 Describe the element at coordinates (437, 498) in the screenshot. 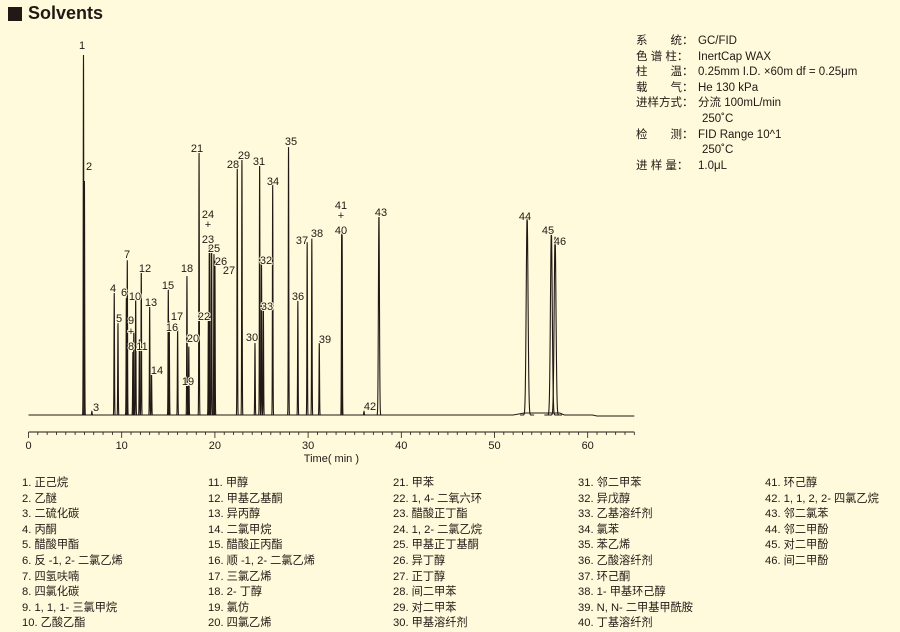

I see `legend-item: 22. 1, 4- 二氧六环` at that location.